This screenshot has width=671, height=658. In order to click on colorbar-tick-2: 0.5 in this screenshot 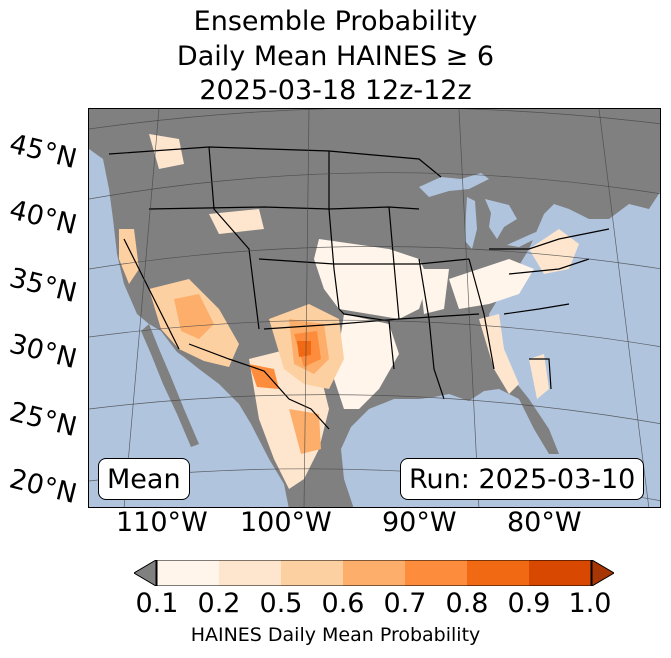, I will do `click(281, 603)`.